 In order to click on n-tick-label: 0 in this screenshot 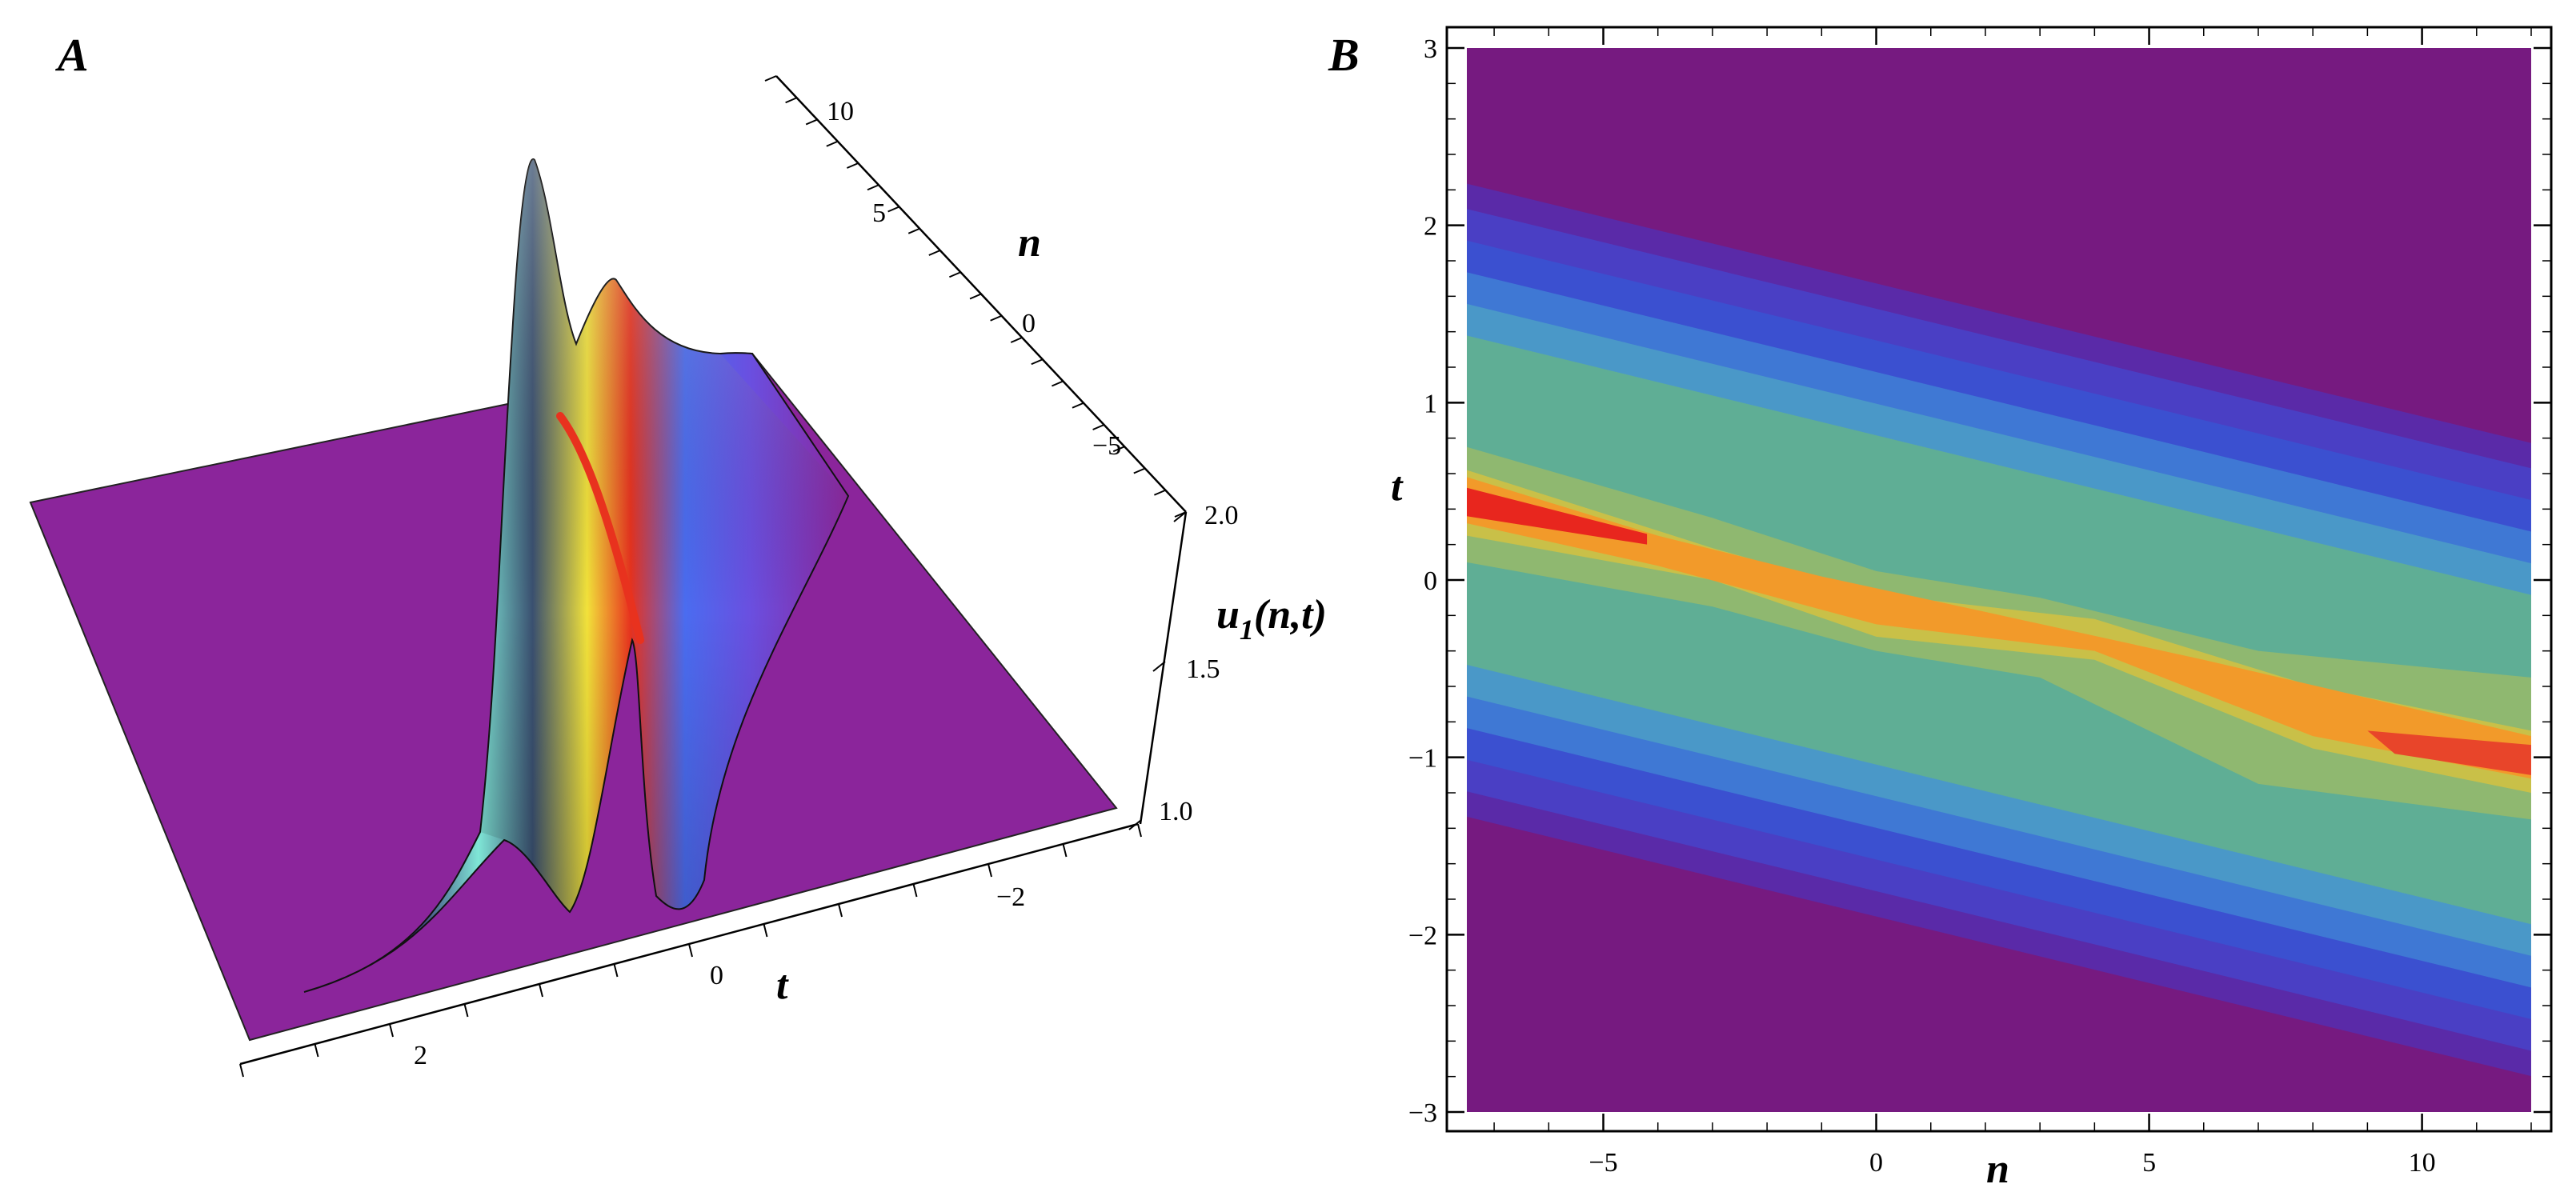, I will do `click(1029, 323)`.